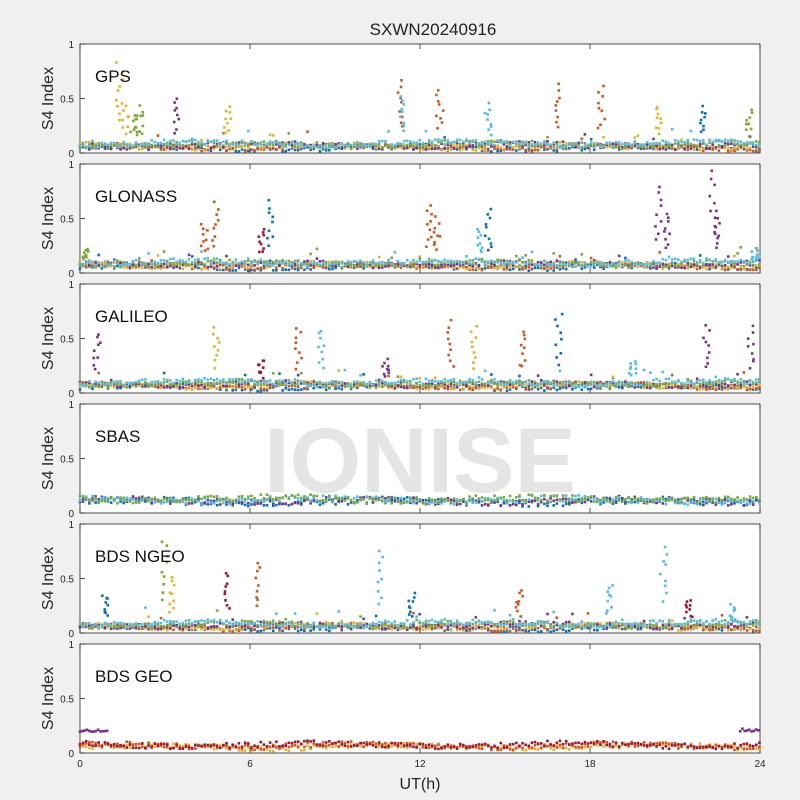 Image resolution: width=800 pixels, height=800 pixels. What do you see at coordinates (419, 221) in the screenshot?
I see `data-points` at bounding box center [419, 221].